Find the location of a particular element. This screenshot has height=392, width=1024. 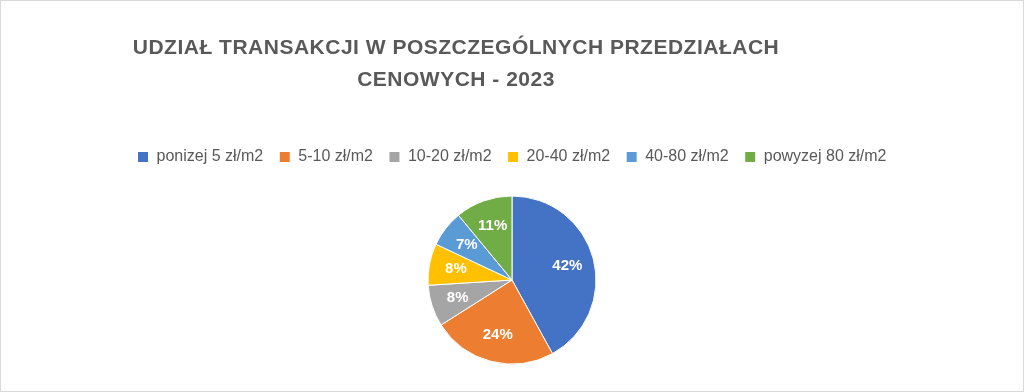

legend-label: ponizej 5 zł/m2 is located at coordinates (210, 156).